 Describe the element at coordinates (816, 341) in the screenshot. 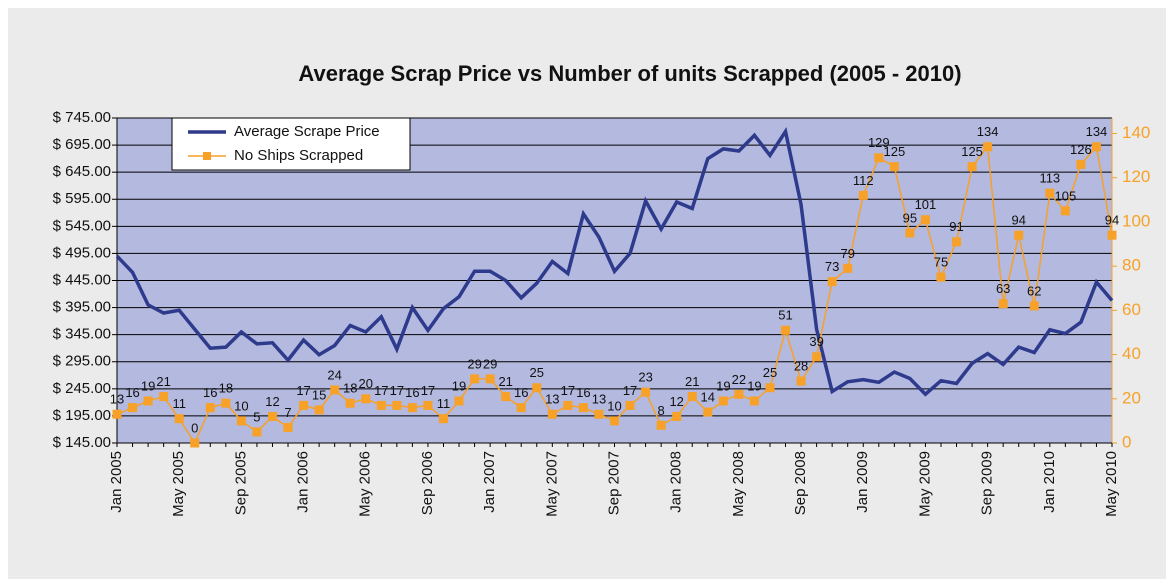

I see `data-label: 39` at that location.